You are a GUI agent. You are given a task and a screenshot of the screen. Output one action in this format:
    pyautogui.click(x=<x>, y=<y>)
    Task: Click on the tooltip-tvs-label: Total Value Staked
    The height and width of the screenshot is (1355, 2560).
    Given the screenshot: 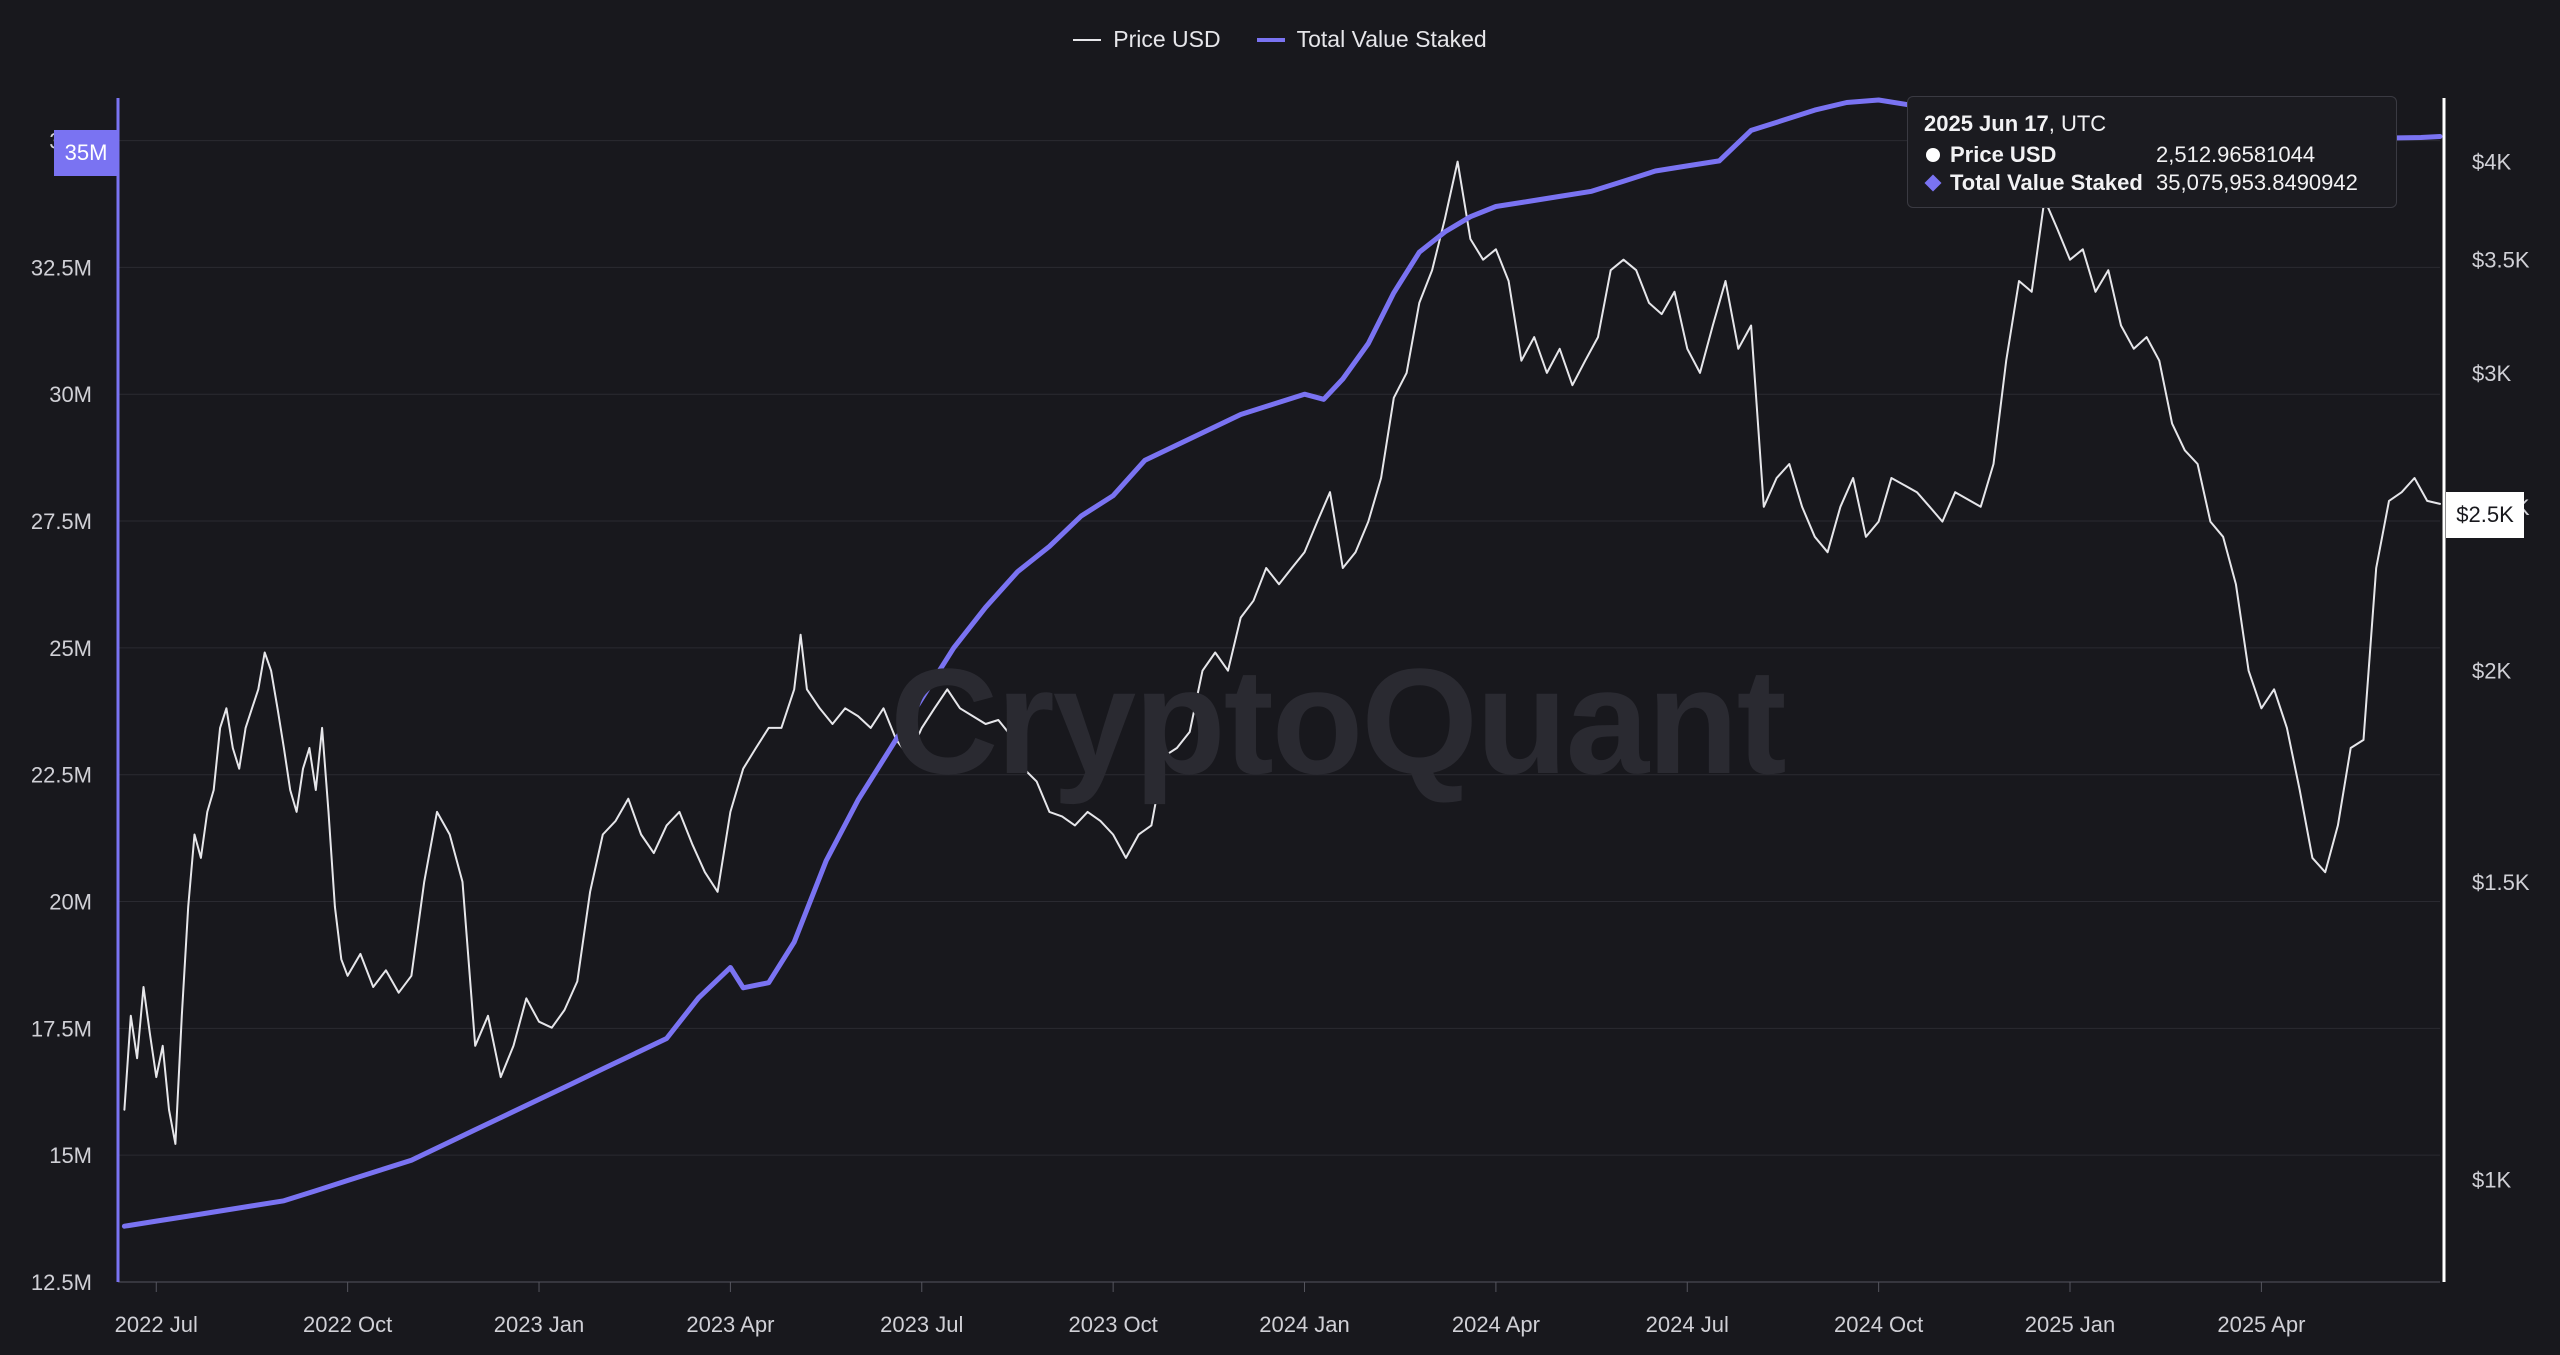 What is the action you would take?
    pyautogui.click(x=2046, y=182)
    